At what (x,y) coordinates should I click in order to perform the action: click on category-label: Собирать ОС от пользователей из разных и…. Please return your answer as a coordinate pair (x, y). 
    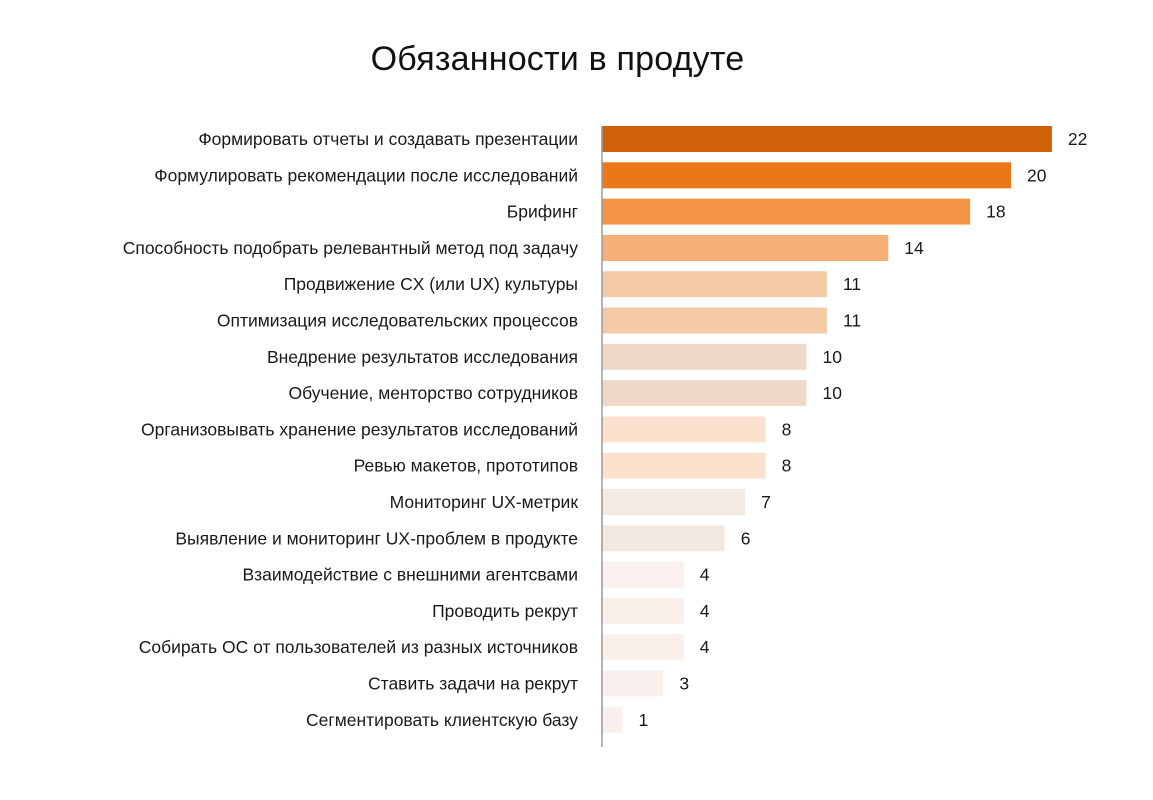
    Looking at the image, I should click on (358, 647).